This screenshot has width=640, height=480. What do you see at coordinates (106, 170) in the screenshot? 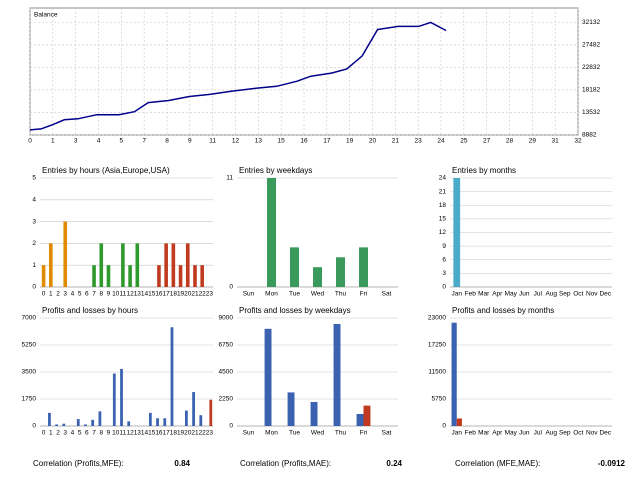
I see `chart-title: Entries by hours (Asia,Europe,USA)` at bounding box center [106, 170].